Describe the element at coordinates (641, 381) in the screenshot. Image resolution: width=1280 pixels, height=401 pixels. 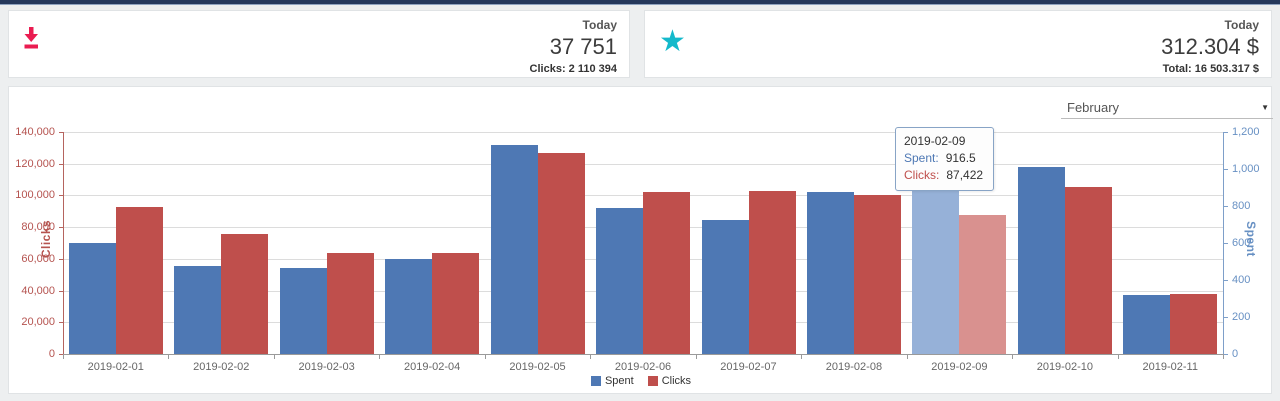
I see `chart-legend: Spent Clicks` at that location.